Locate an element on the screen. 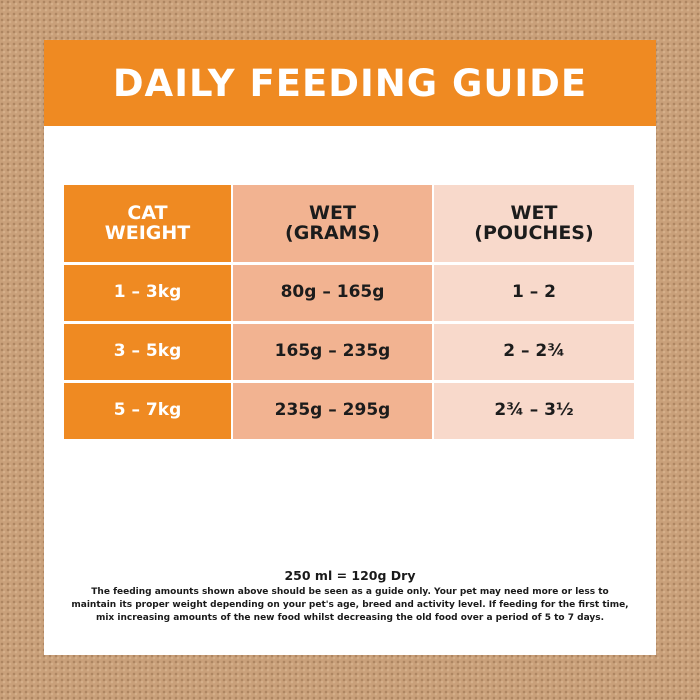 The width and height of the screenshot is (700, 700). row-1-weight: 1 – 3kg is located at coordinates (147, 293).